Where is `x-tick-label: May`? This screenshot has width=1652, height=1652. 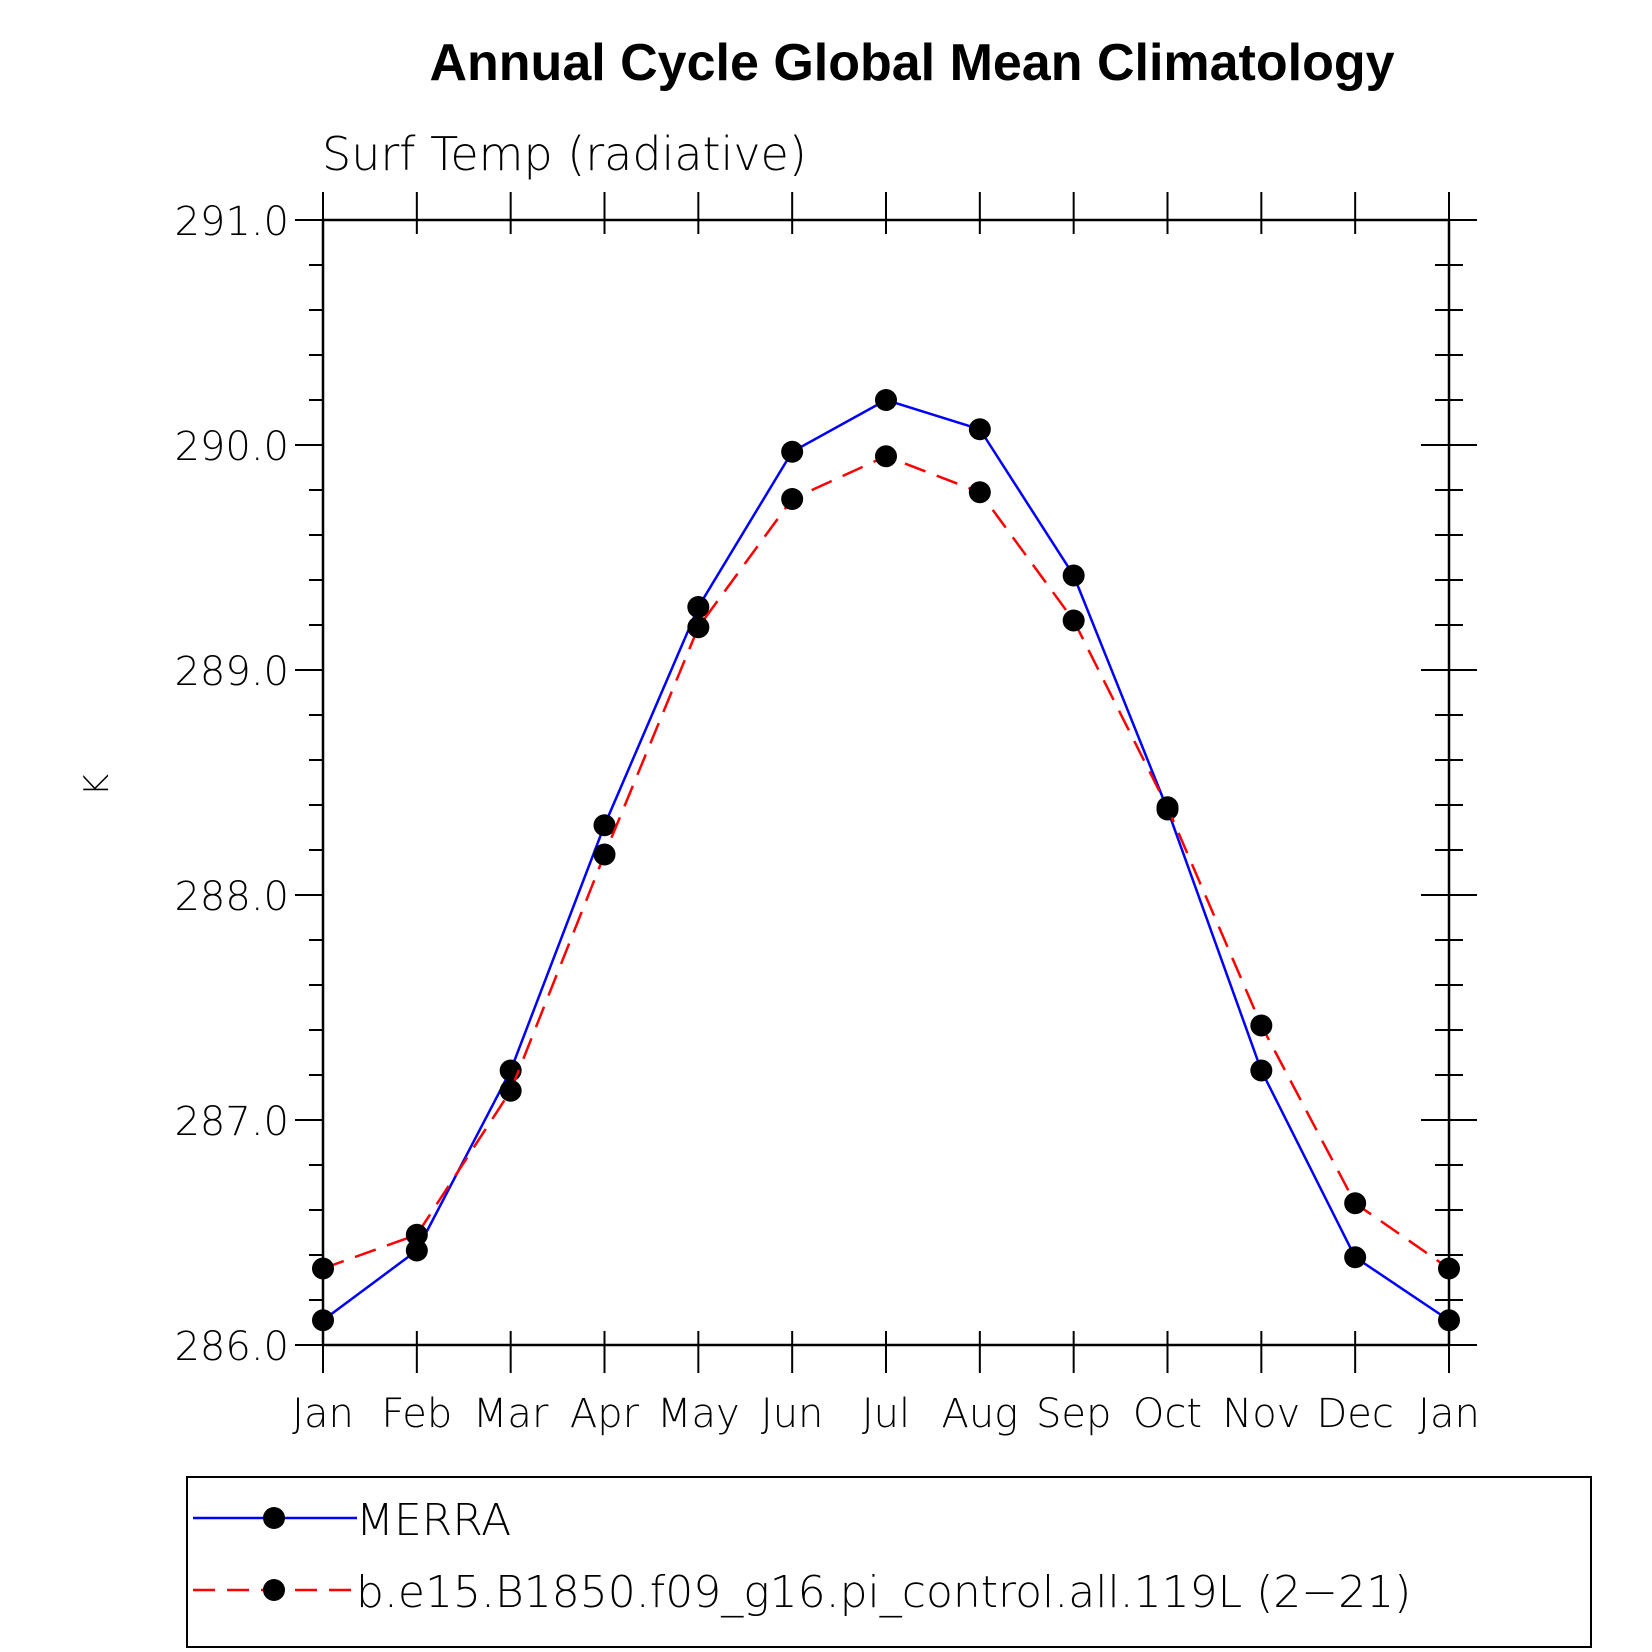 x-tick-label: May is located at coordinates (698, 1414).